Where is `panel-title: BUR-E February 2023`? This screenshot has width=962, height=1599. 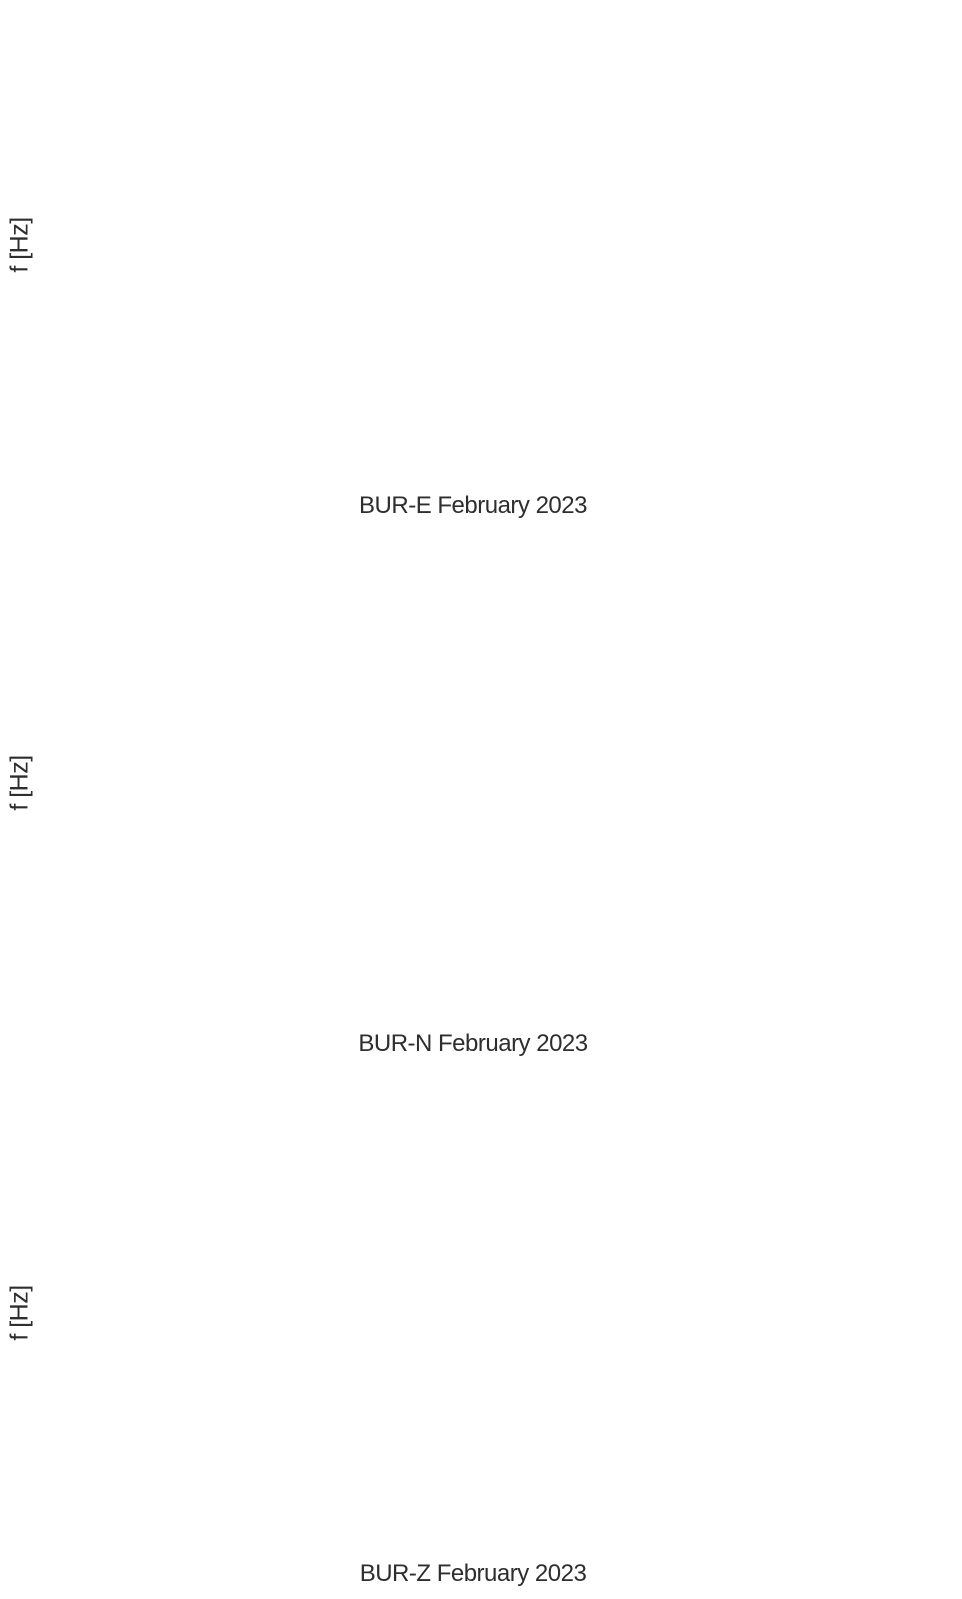
panel-title: BUR-E February 2023 is located at coordinates (473, 505).